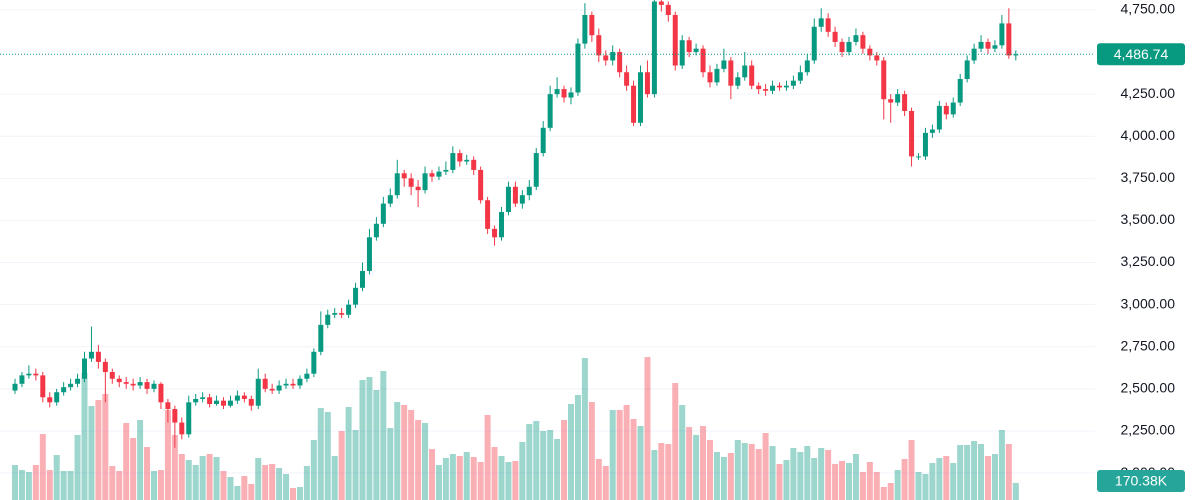 The width and height of the screenshot is (1200, 500). I want to click on y-tick-label: 2,750.00, so click(1148, 345).